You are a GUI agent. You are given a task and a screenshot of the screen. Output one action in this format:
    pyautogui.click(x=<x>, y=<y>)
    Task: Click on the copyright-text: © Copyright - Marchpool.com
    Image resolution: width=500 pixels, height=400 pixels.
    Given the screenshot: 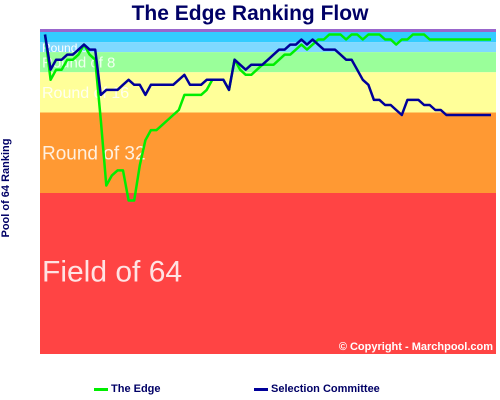 What is the action you would take?
    pyautogui.click(x=416, y=347)
    